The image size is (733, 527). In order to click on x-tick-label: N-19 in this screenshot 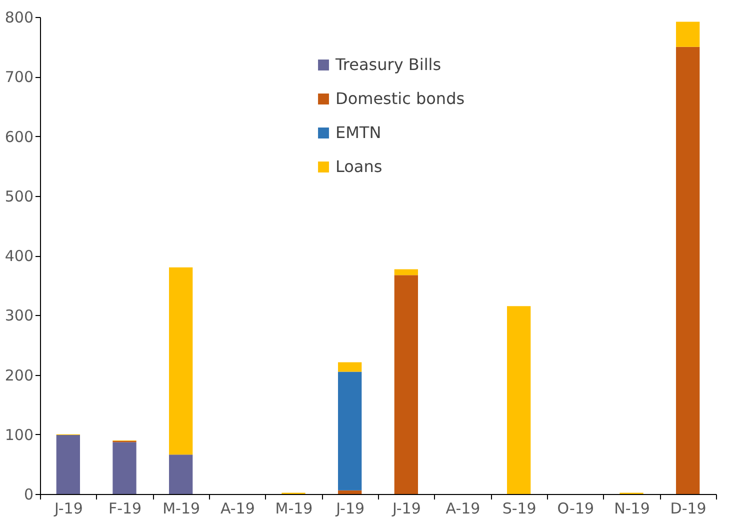, I will do `click(632, 509)`.